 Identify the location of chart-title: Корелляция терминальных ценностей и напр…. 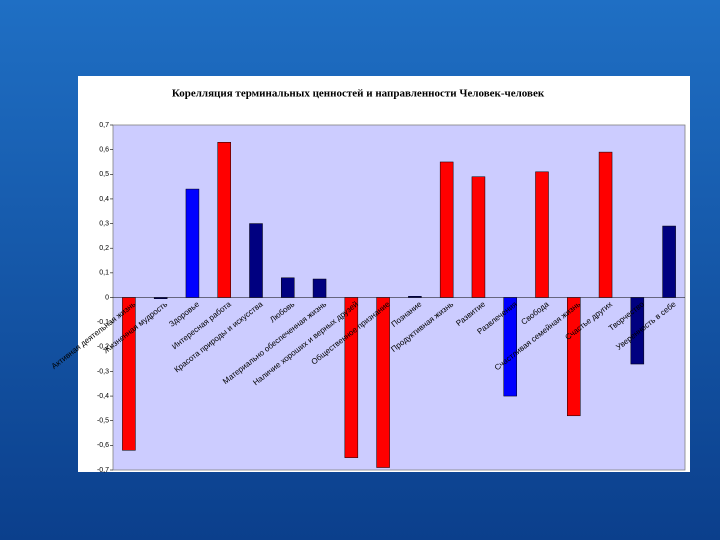
(358, 94).